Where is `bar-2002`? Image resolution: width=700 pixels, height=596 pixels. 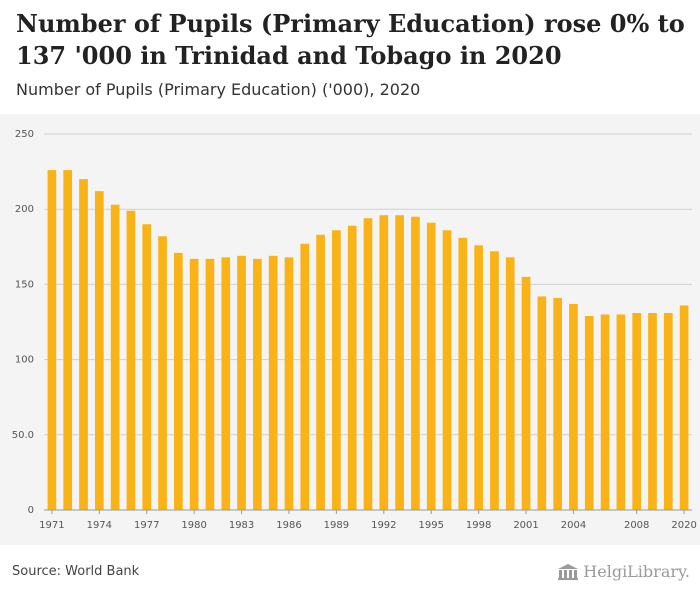
bar-2002 is located at coordinates (542, 403).